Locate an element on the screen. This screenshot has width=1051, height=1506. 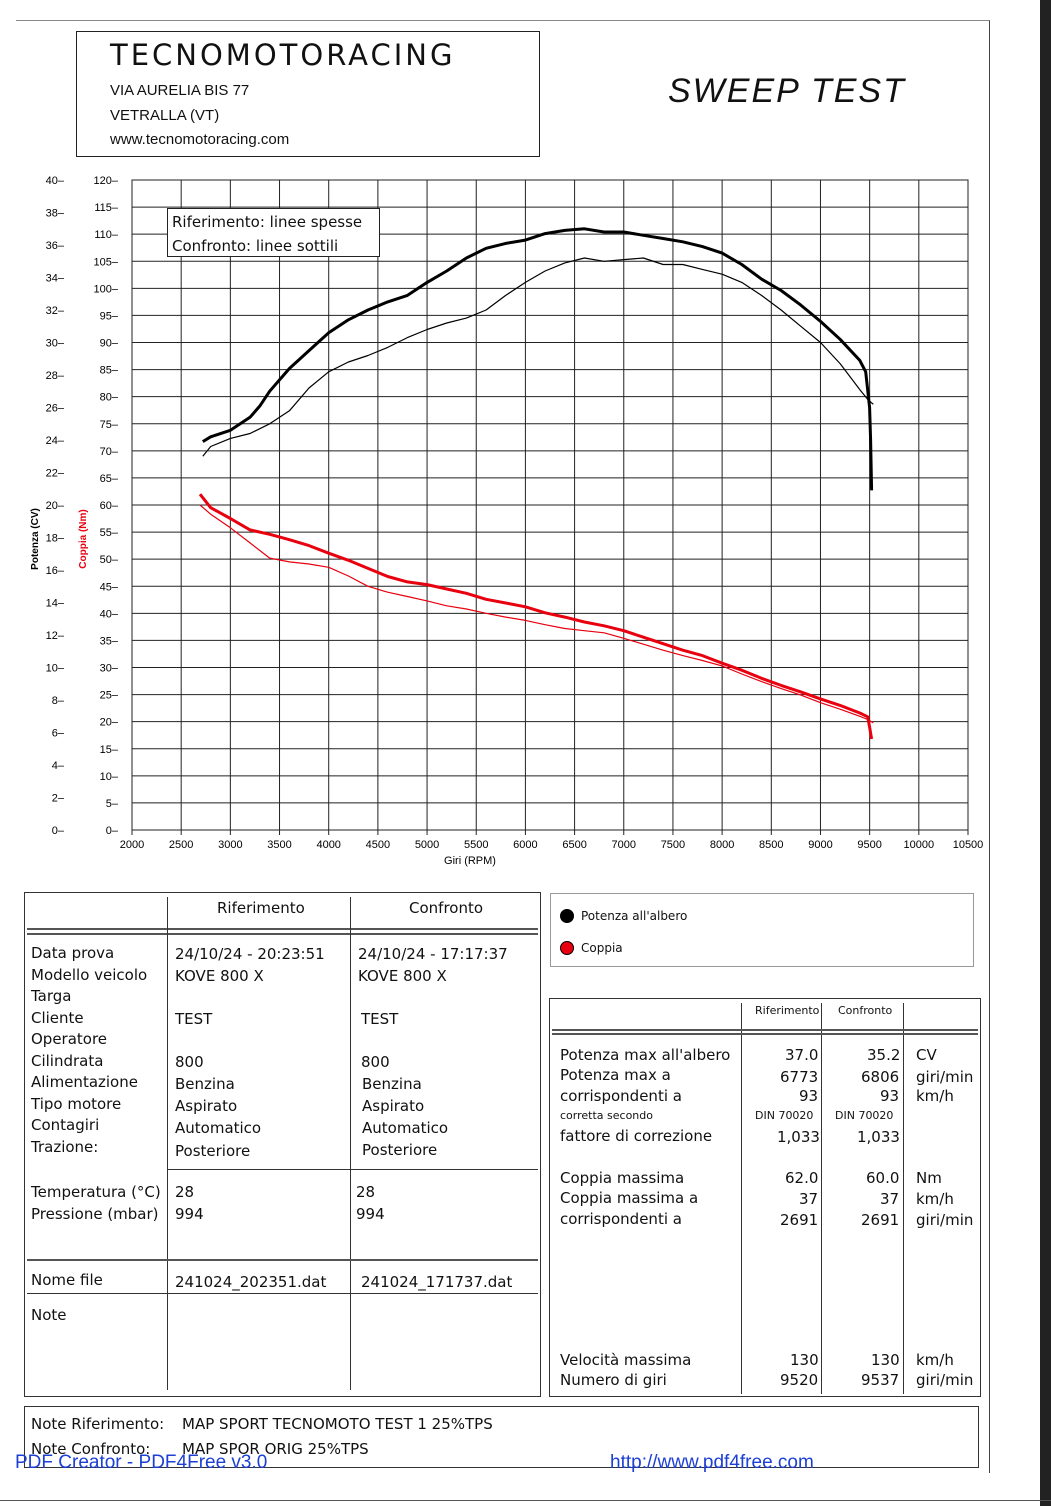
ccorr-cmp: 2691 is located at coordinates (880, 1220).